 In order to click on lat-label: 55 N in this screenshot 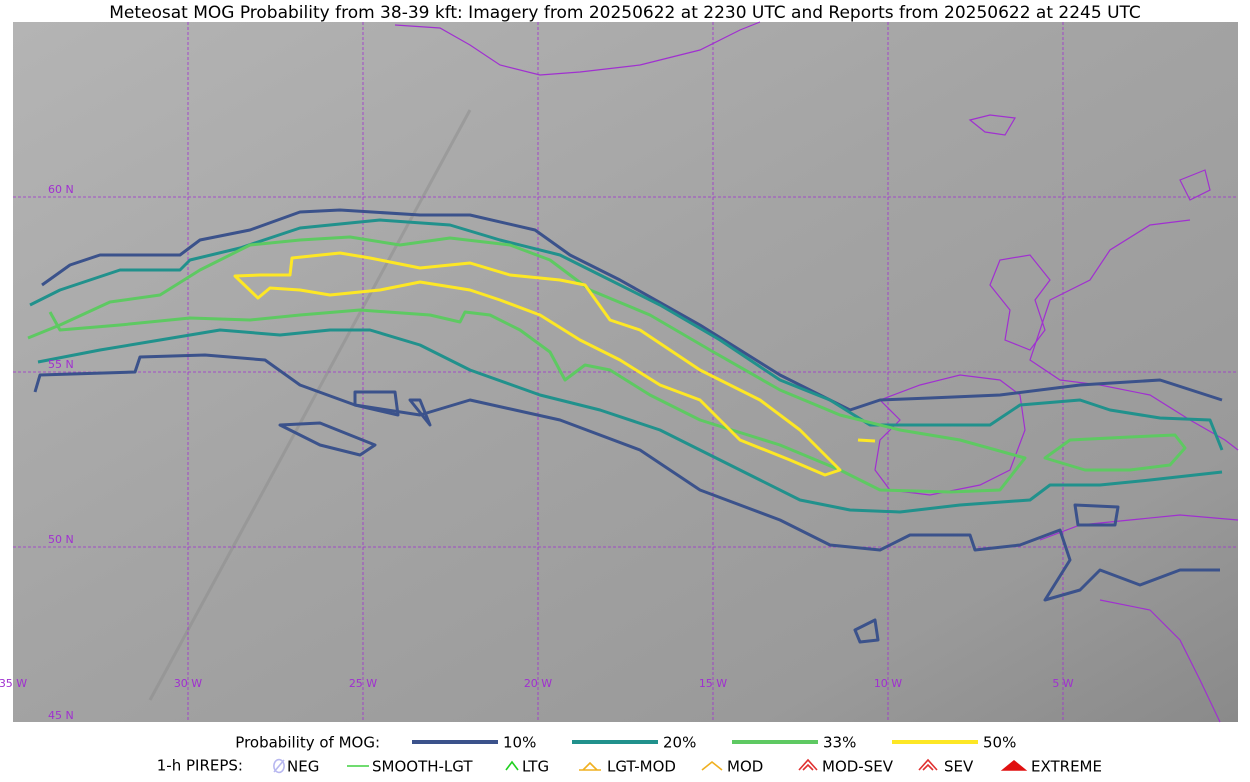, I will do `click(61, 364)`.